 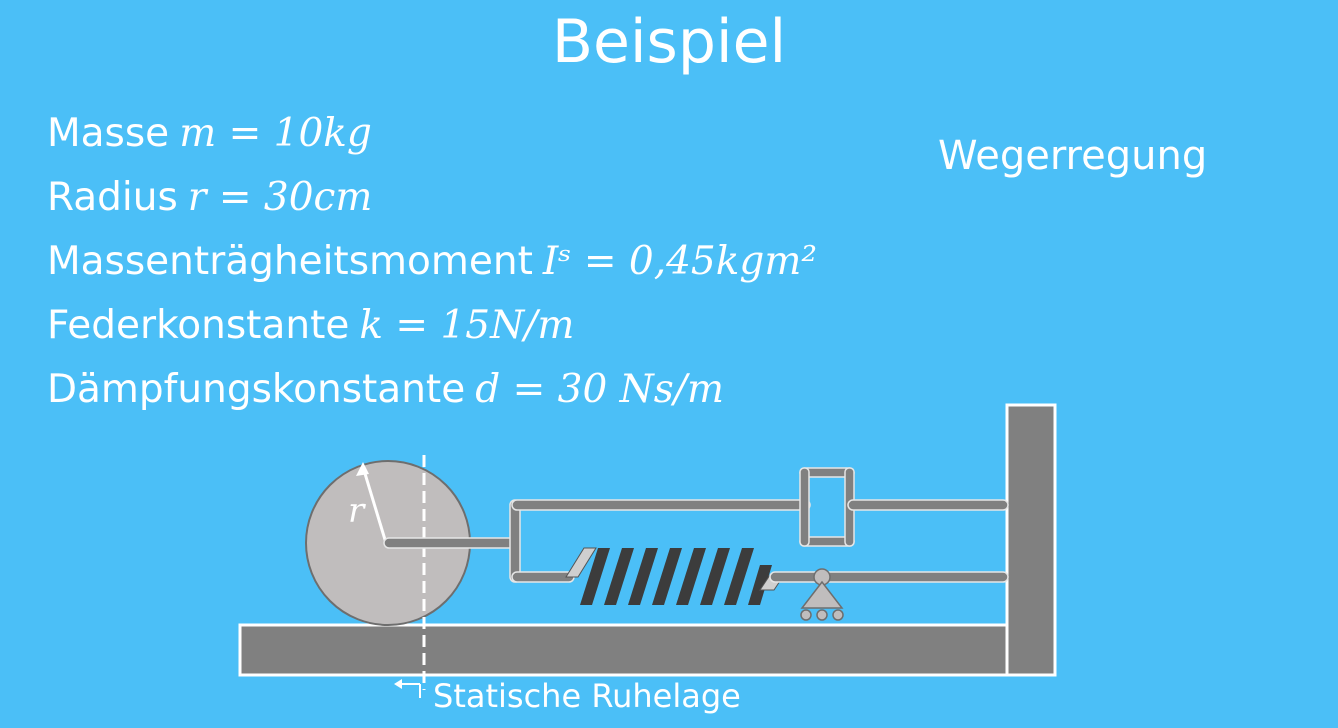 What do you see at coordinates (108, 133) in the screenshot?
I see `param-mass-label: Masse` at bounding box center [108, 133].